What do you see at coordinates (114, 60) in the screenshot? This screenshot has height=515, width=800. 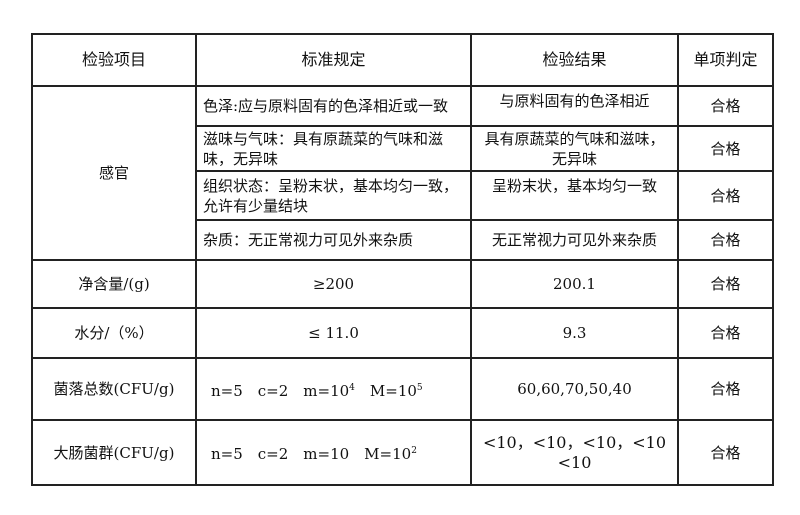 I see `header-item: 检验项目` at bounding box center [114, 60].